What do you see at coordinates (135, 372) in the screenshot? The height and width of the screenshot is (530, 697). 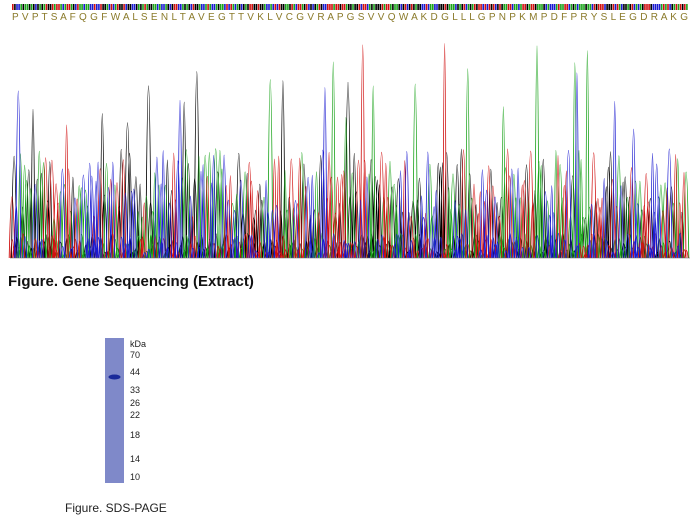 I see `marker-label: 44` at bounding box center [135, 372].